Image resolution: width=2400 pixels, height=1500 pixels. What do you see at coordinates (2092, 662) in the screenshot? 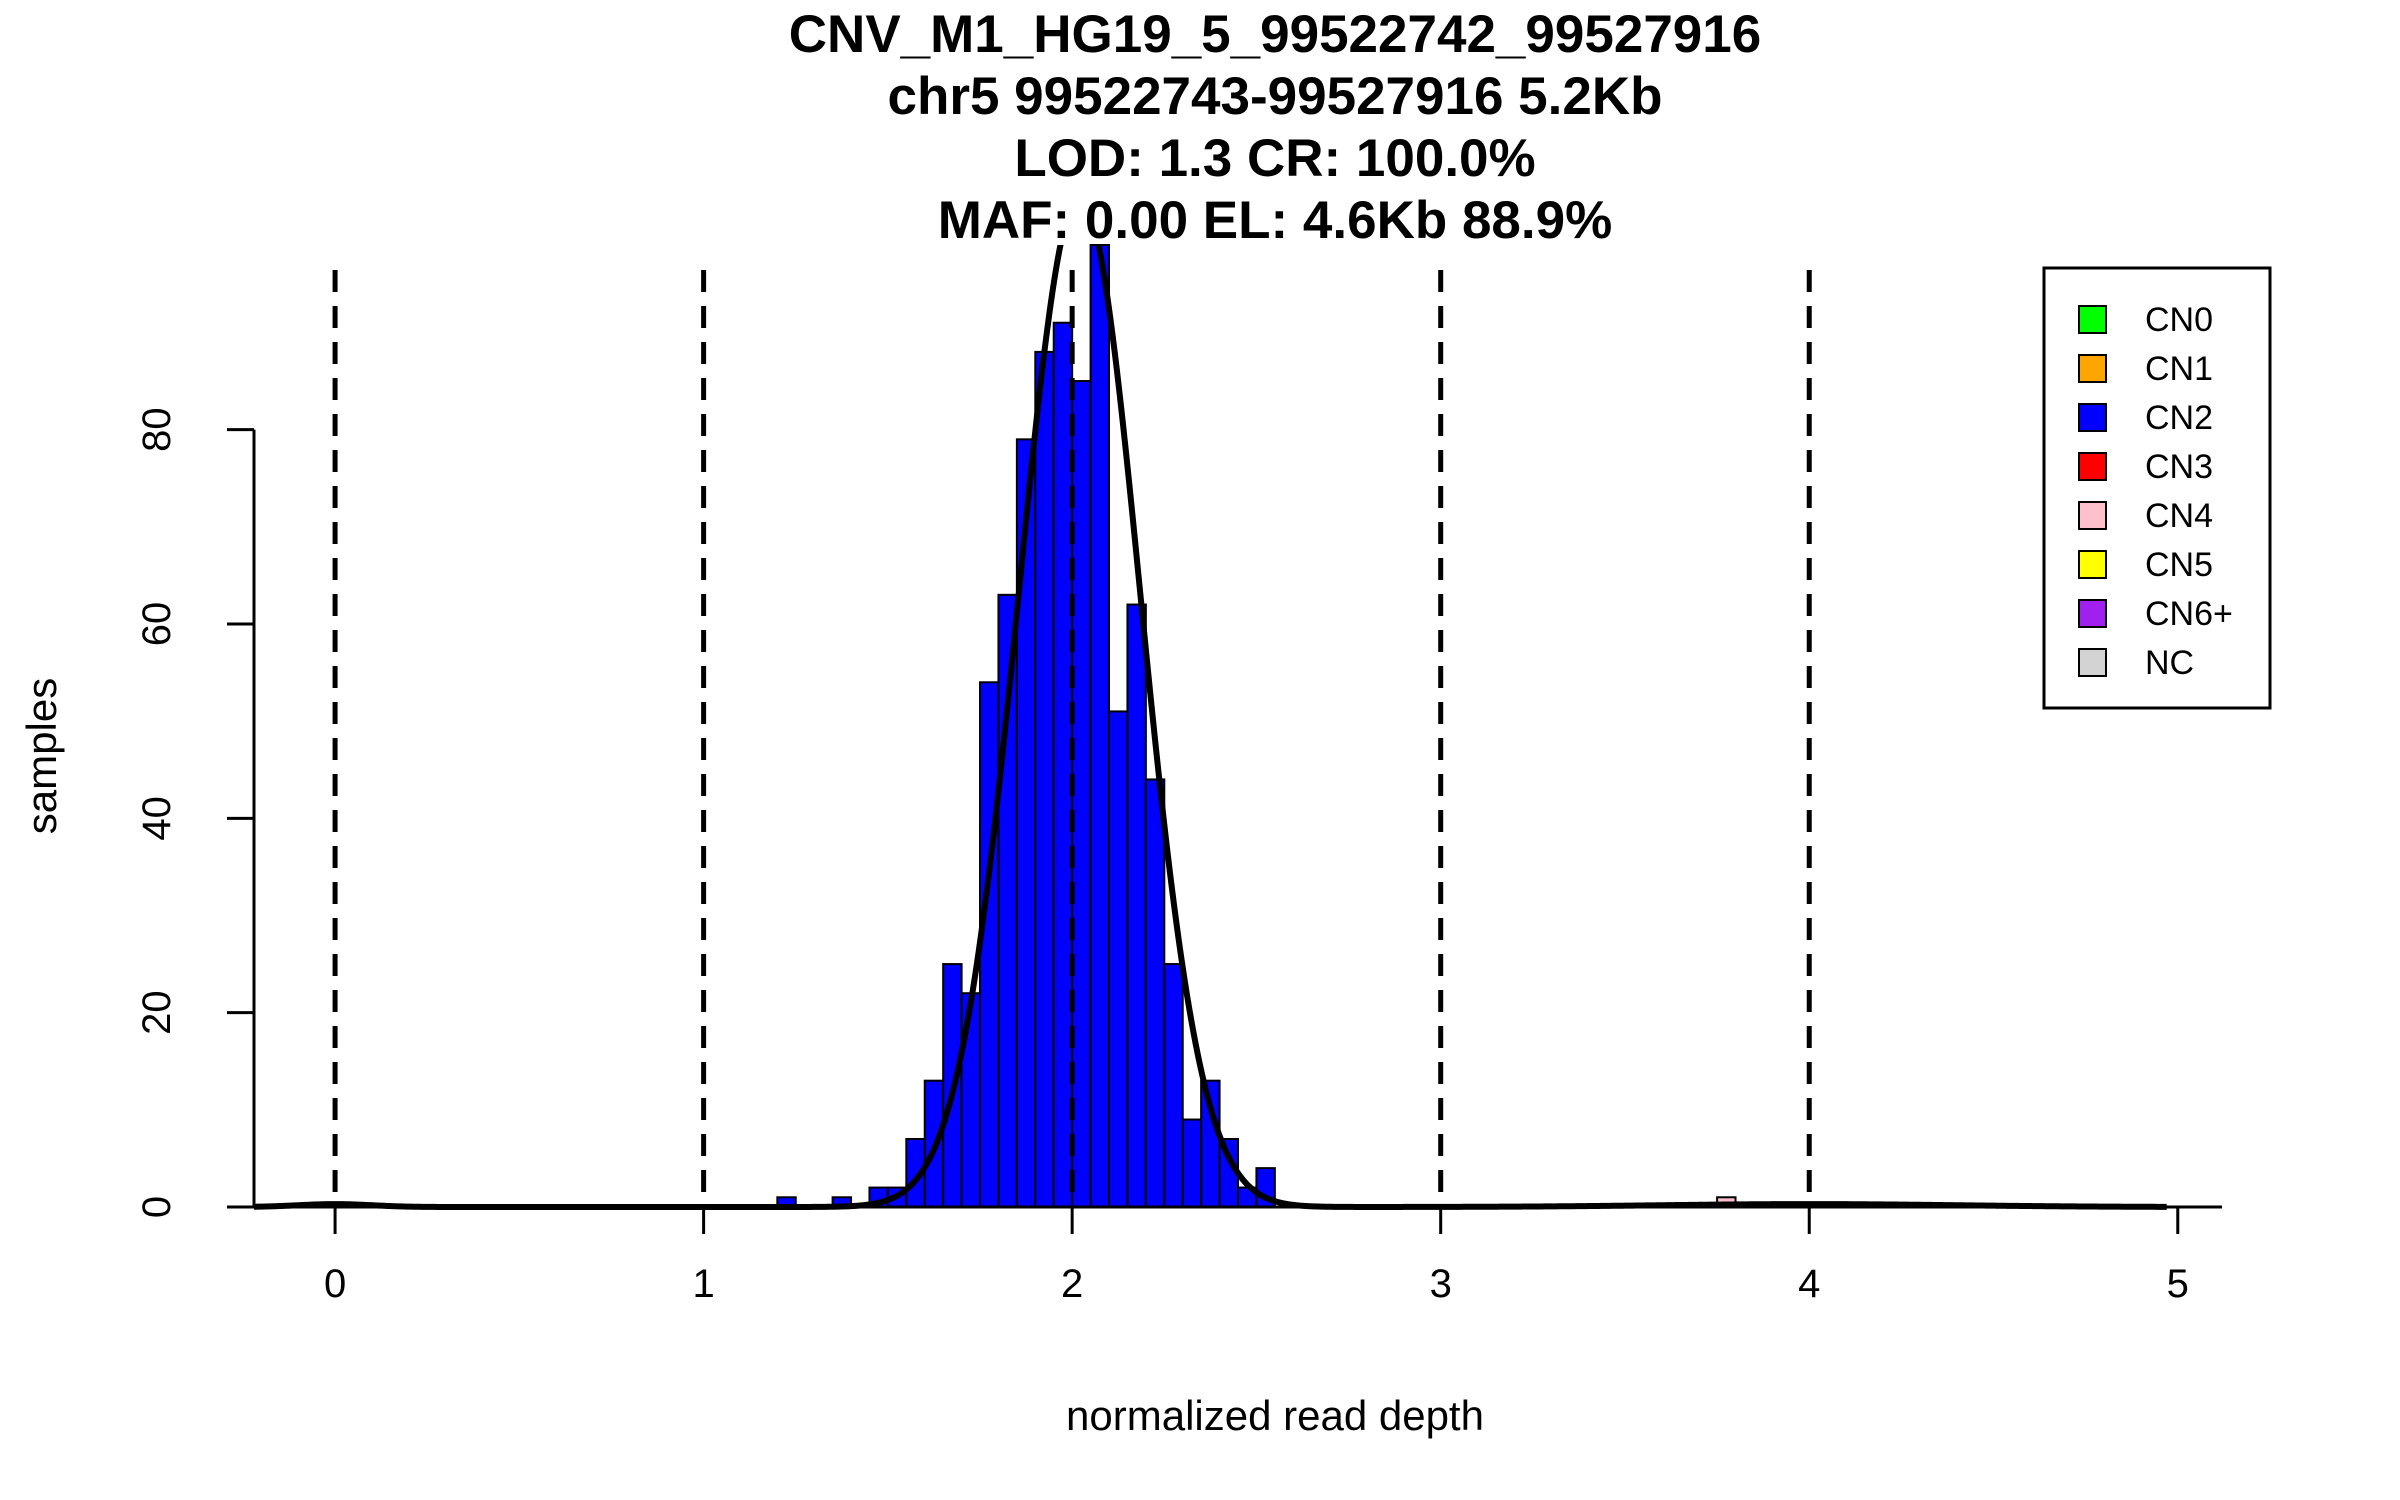
I see `legend-swatch-nc` at bounding box center [2092, 662].